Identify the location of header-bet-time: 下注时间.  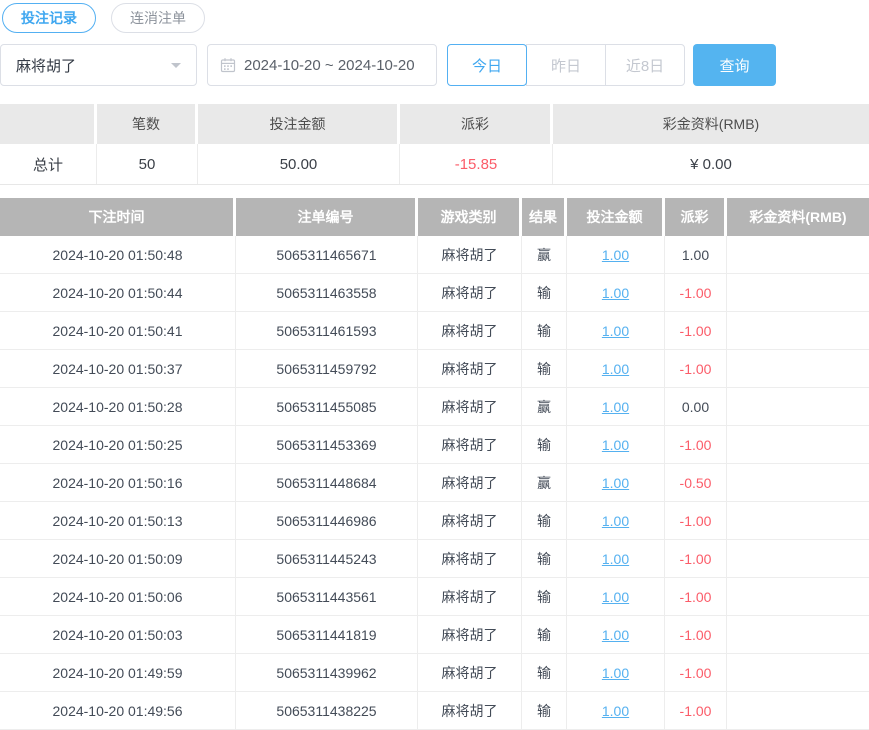
(118, 217).